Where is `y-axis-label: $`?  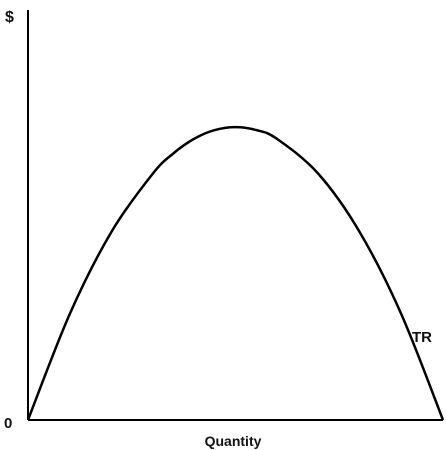 y-axis-label: $ is located at coordinates (9, 17).